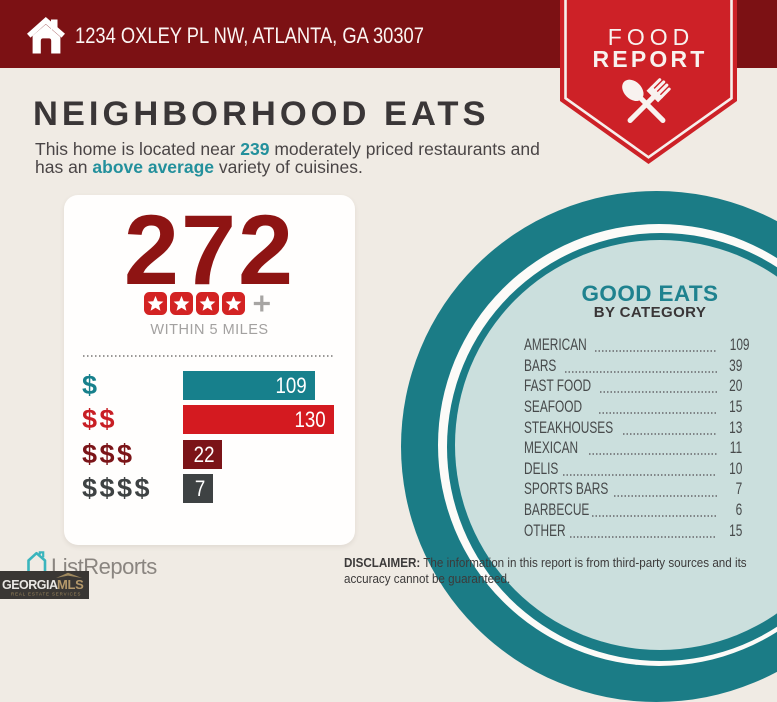 The width and height of the screenshot is (777, 702). Describe the element at coordinates (649, 59) in the screenshot. I see `svg-text: REPORT` at that location.